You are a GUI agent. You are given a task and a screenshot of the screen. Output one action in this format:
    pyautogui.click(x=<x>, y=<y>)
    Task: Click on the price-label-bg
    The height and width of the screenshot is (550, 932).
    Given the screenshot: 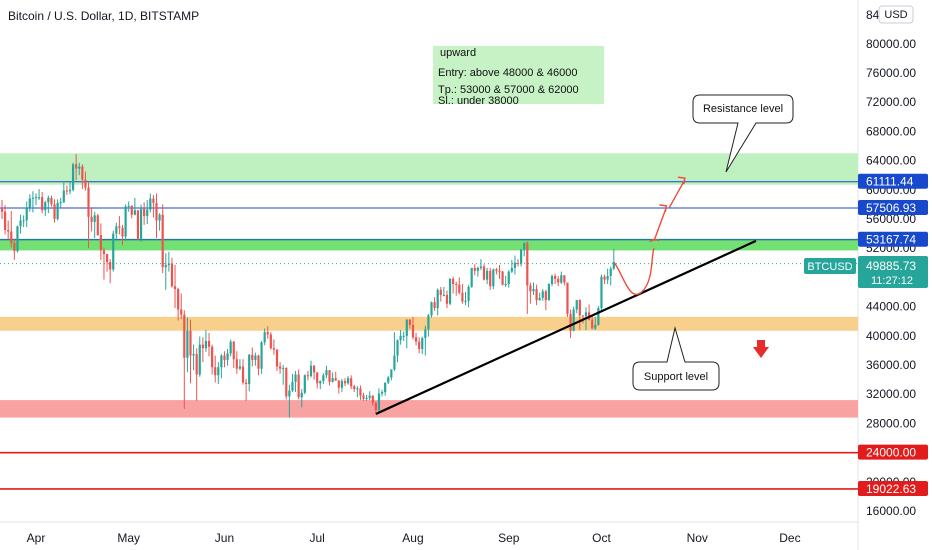 What is the action you would take?
    pyautogui.click(x=893, y=239)
    